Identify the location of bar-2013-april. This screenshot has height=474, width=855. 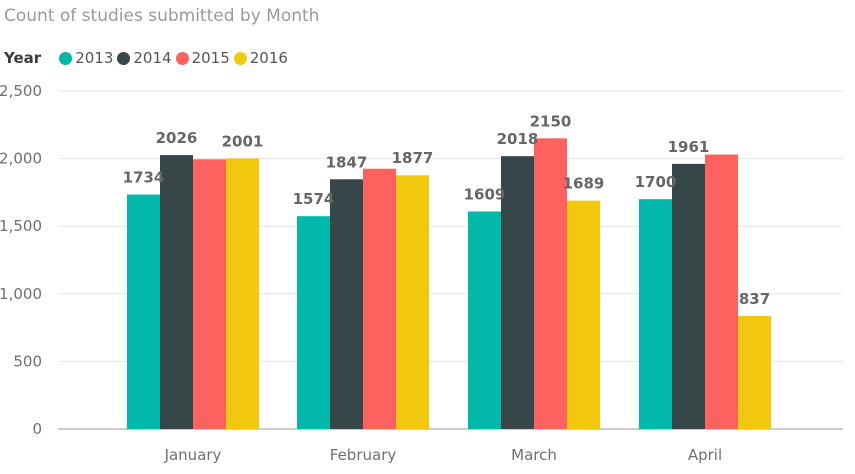
(655, 314).